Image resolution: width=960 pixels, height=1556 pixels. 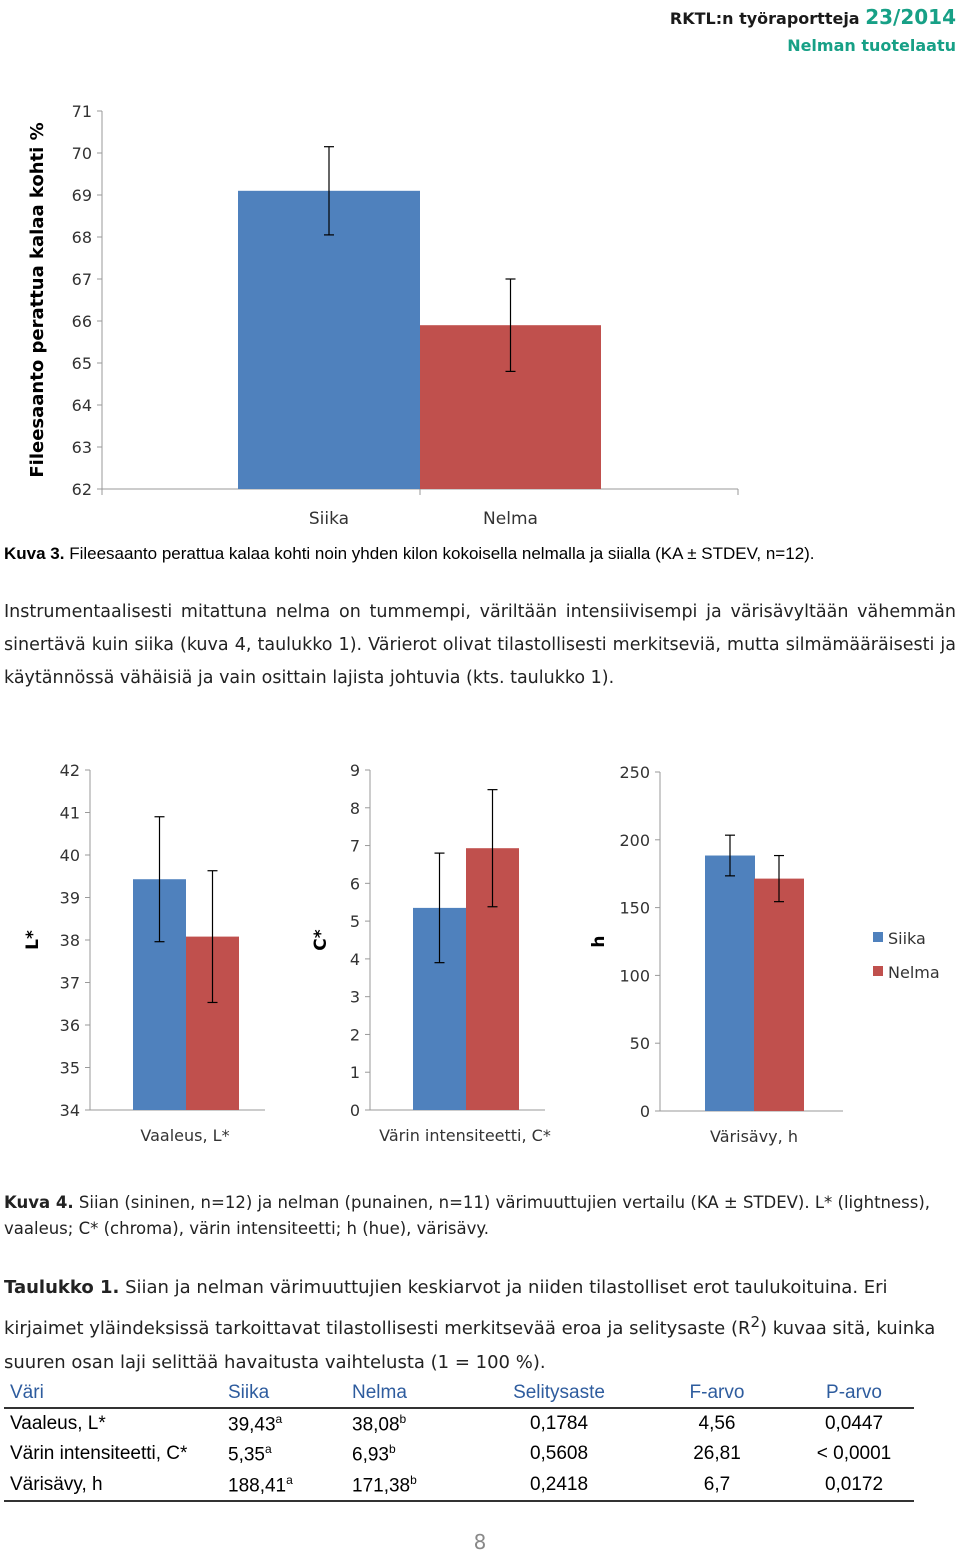 I want to click on y-axis-label: Fileesaanto perattua kalaa kohti %, so click(x=37, y=299).